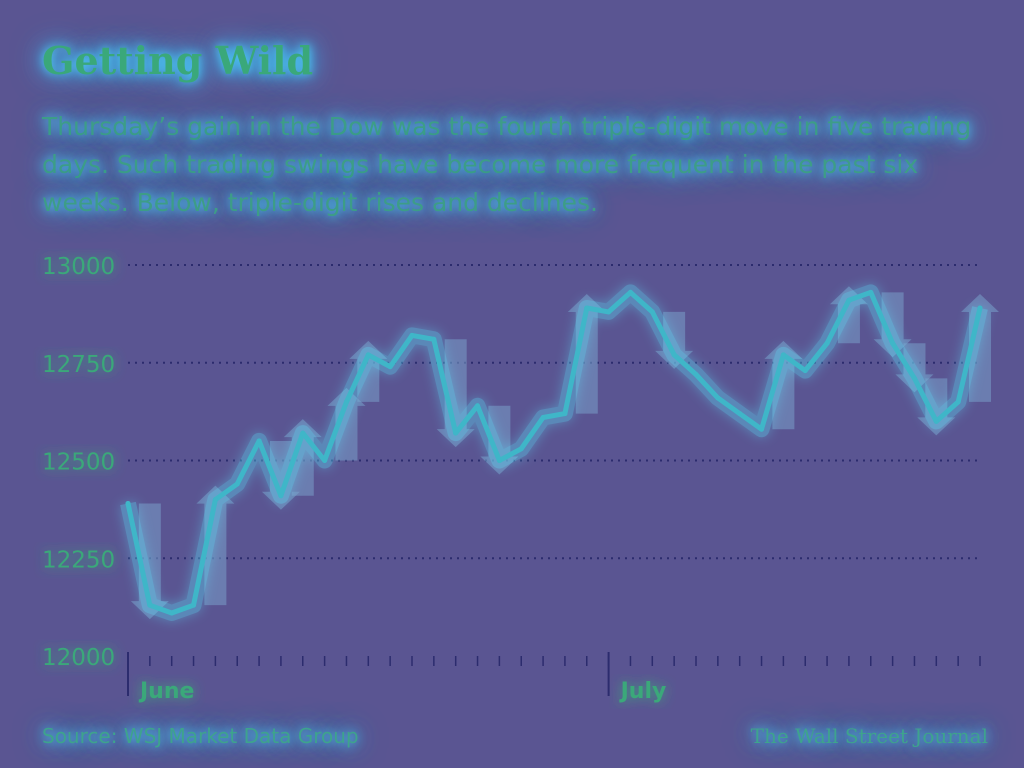  Describe the element at coordinates (78, 267) in the screenshot. I see `y-tick-label: 13000` at that location.